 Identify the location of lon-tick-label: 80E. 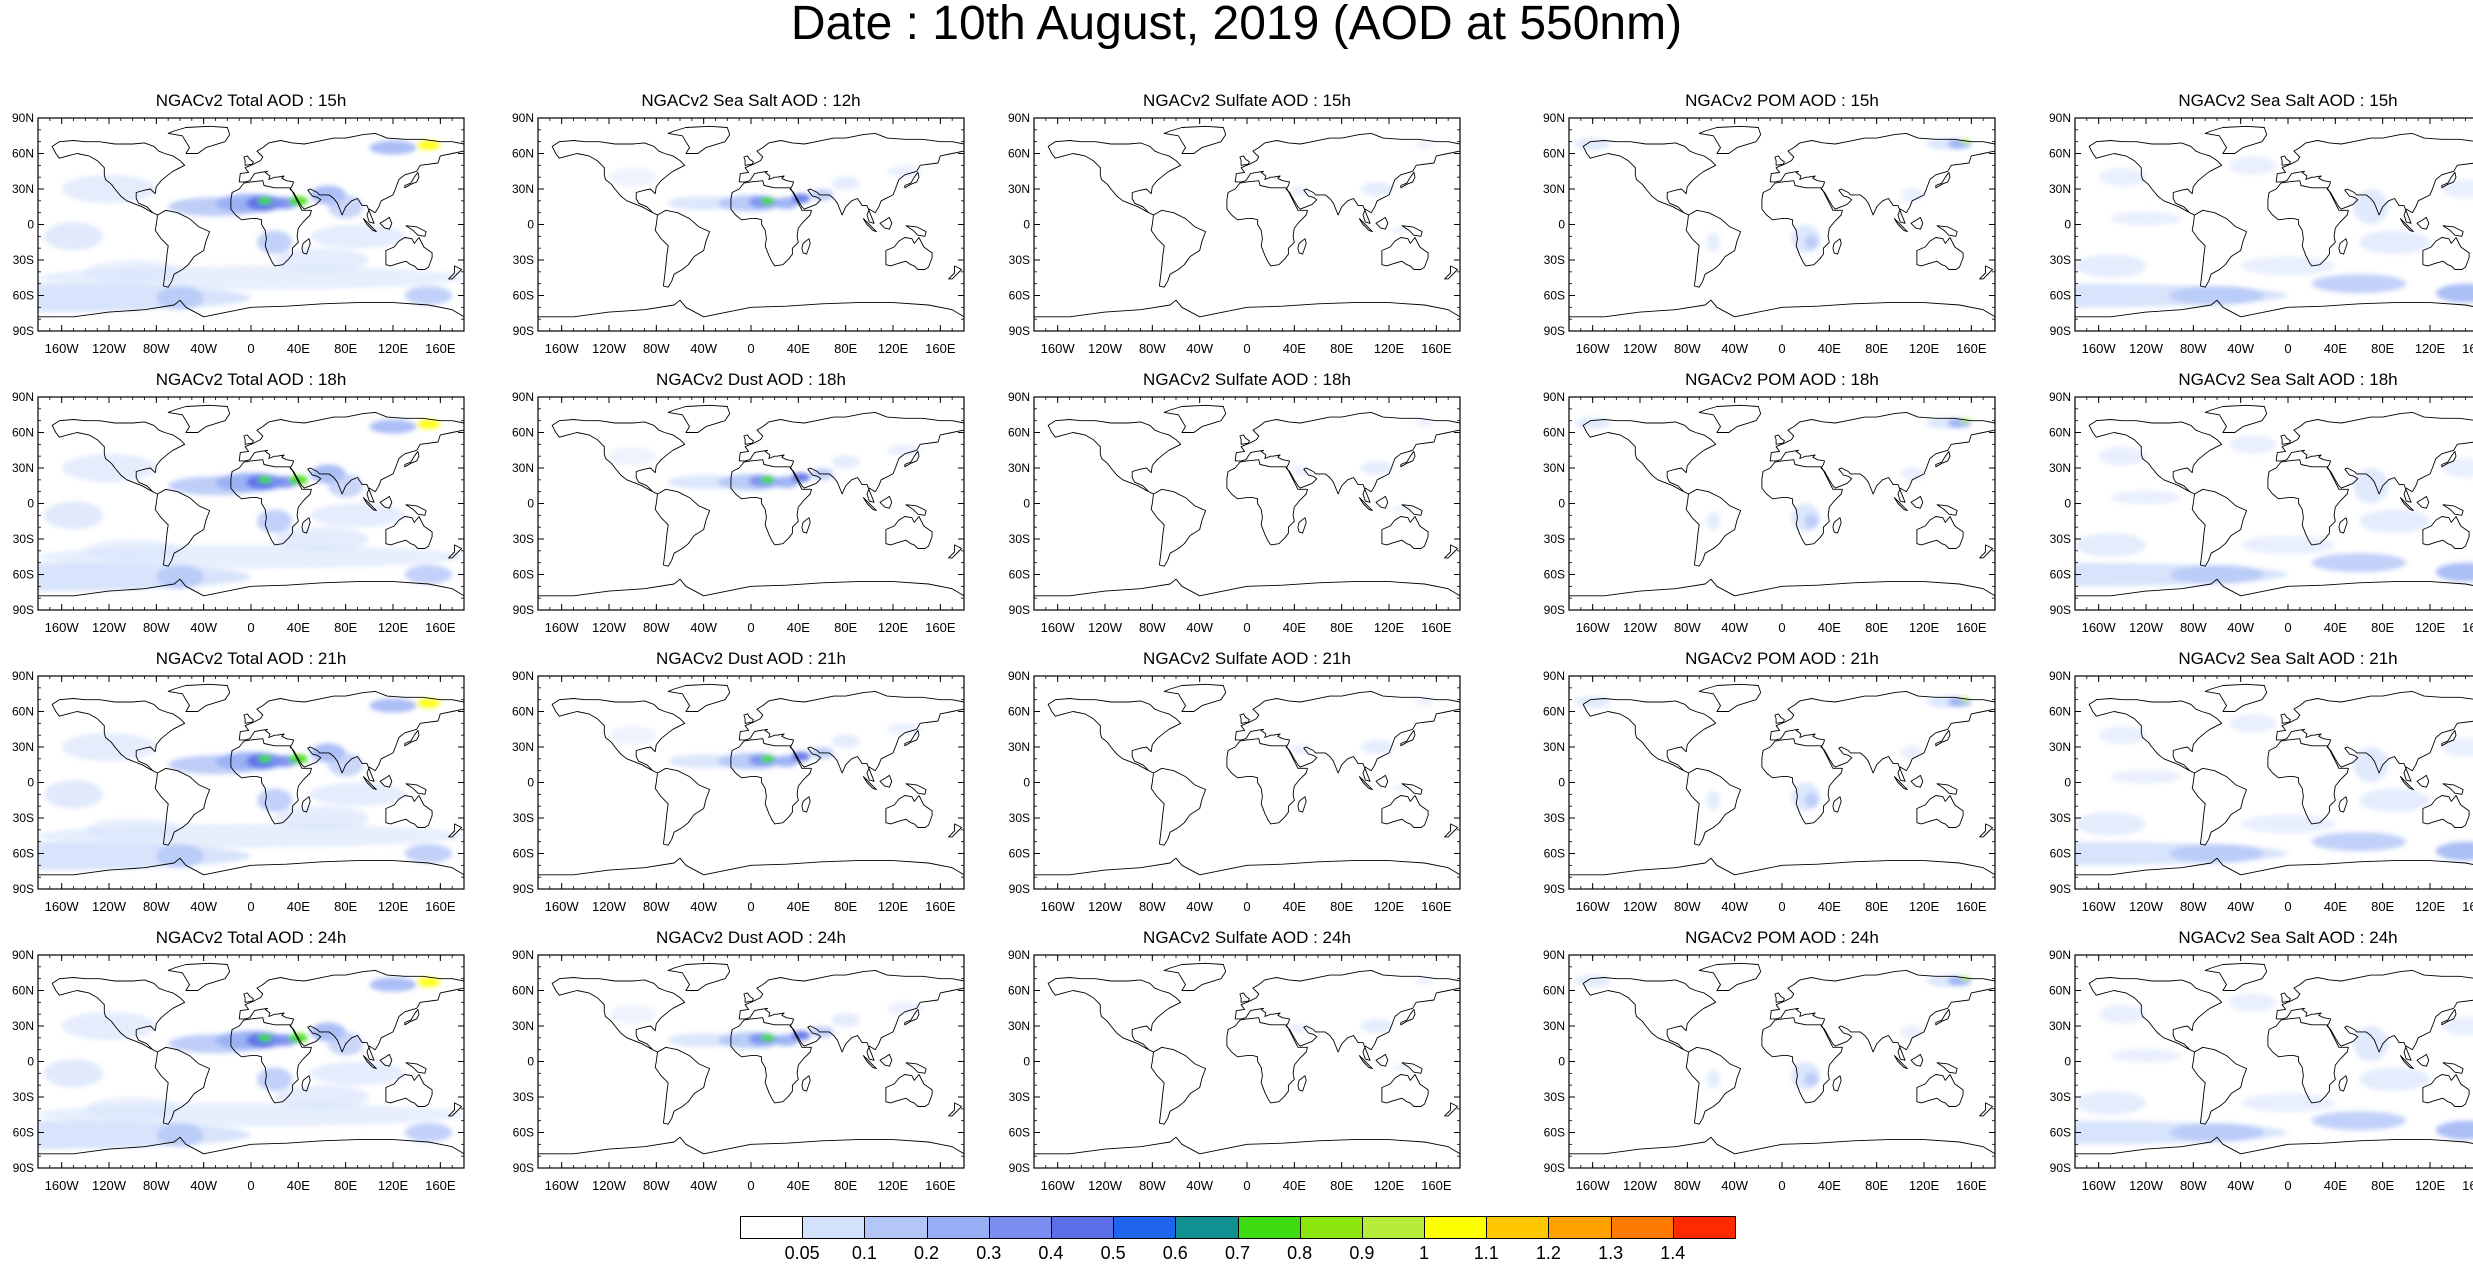
(2382, 1185).